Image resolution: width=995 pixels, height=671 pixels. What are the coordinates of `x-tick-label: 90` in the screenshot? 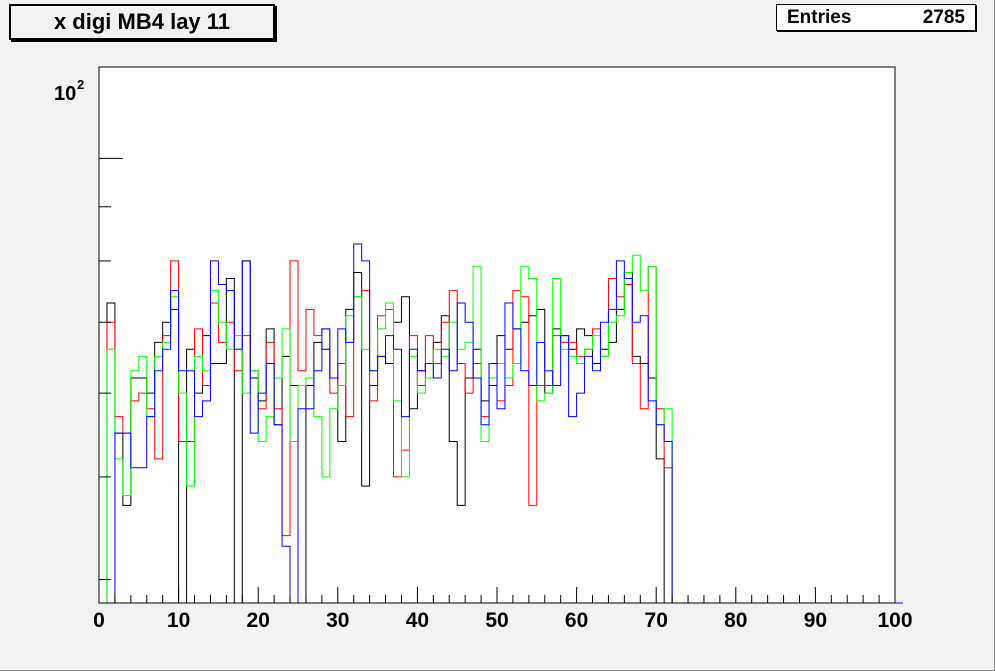 It's located at (815, 620).